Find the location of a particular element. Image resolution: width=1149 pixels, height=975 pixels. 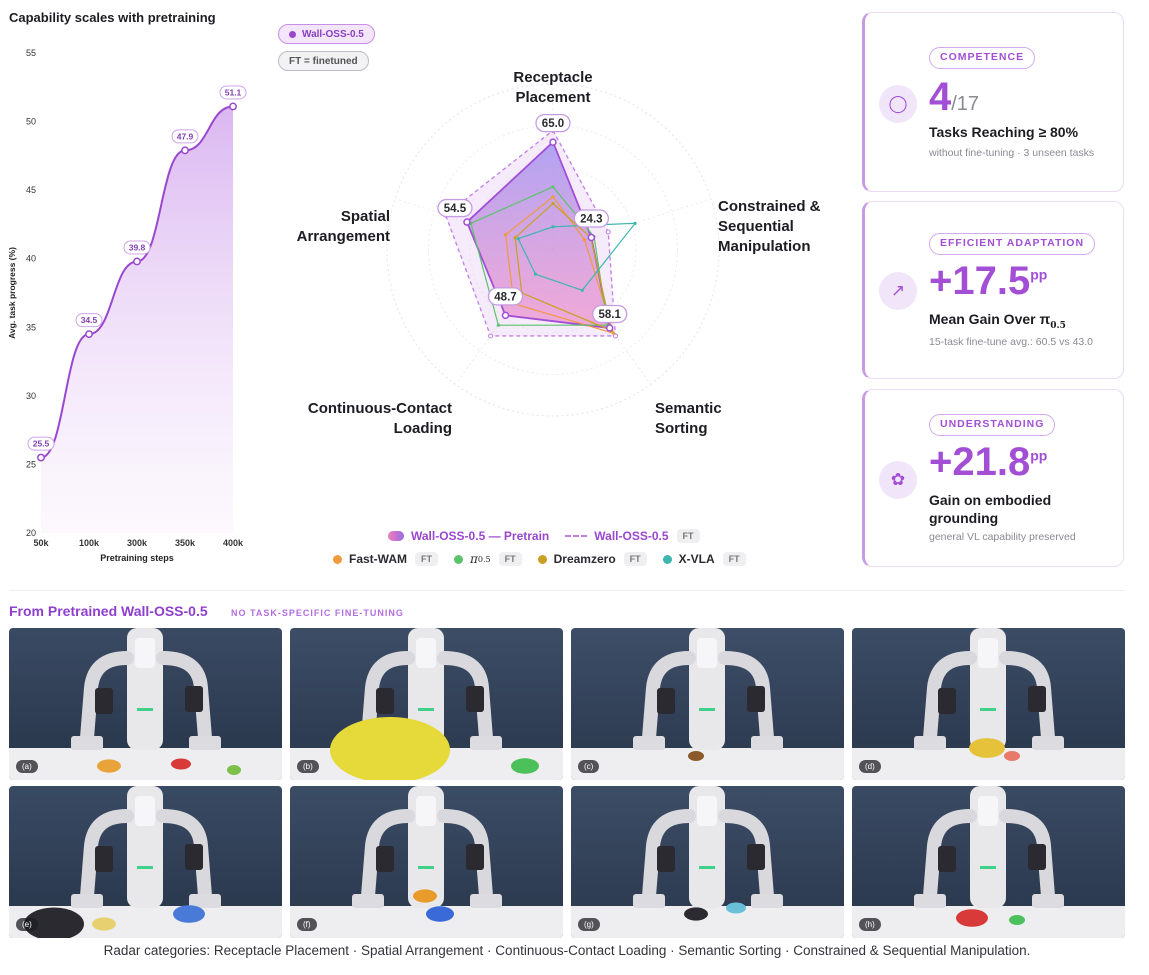

head-text: Mean Gain Over π is located at coordinates (990, 319).